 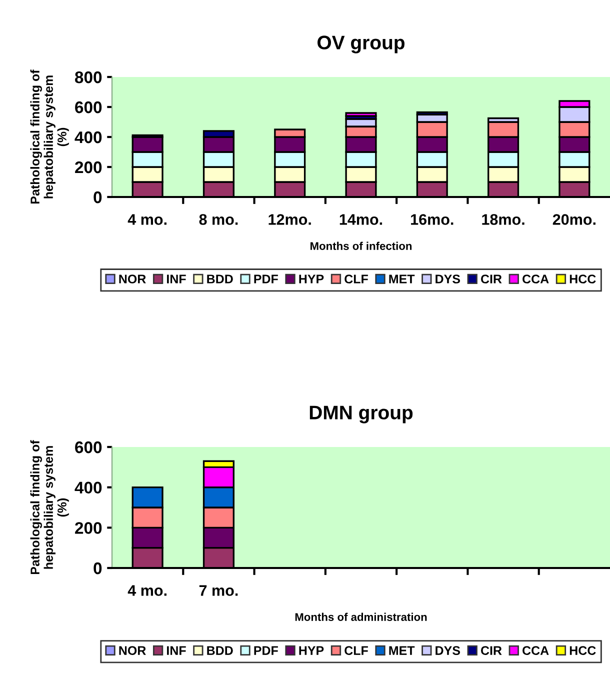 I want to click on x-tick-label: 8 mo., so click(x=218, y=219).